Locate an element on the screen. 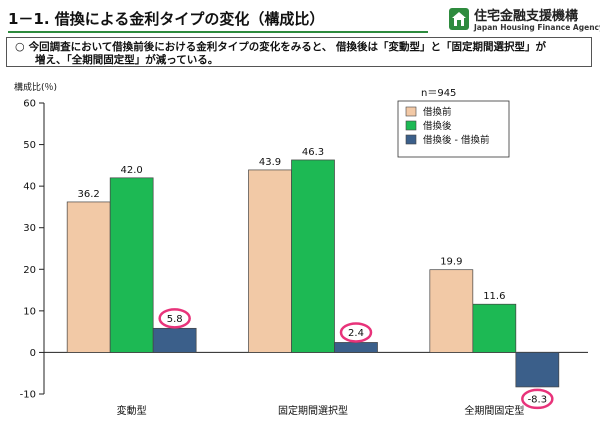  legend-label: 借換前 is located at coordinates (437, 112).